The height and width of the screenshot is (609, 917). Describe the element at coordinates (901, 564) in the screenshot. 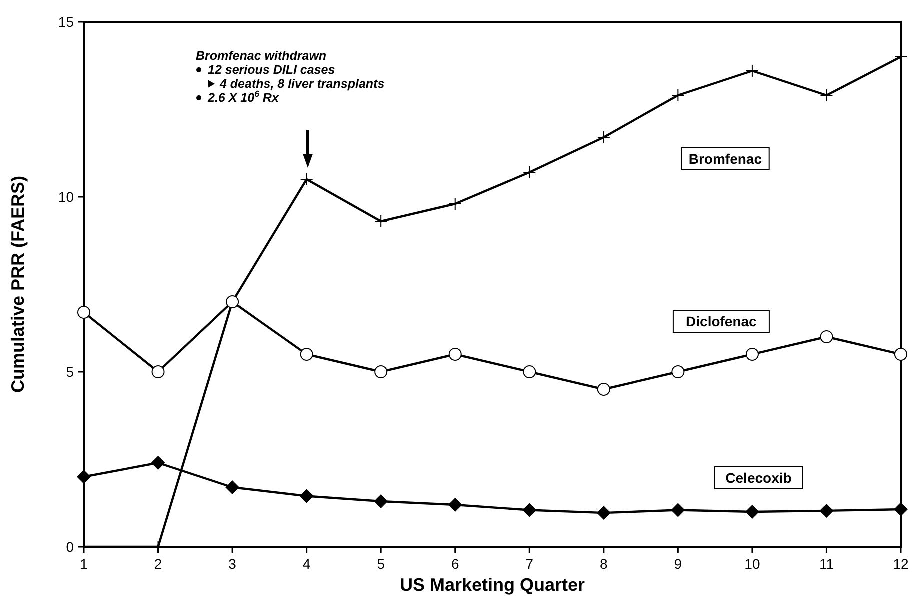

I see `x-tick-label: 12` at that location.